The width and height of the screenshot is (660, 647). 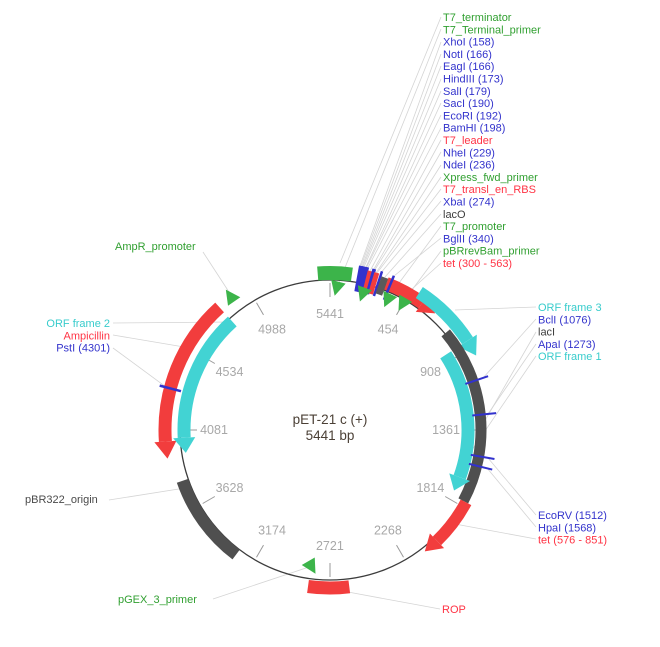 What do you see at coordinates (480, 466) in the screenshot?
I see `hpaI-site` at bounding box center [480, 466].